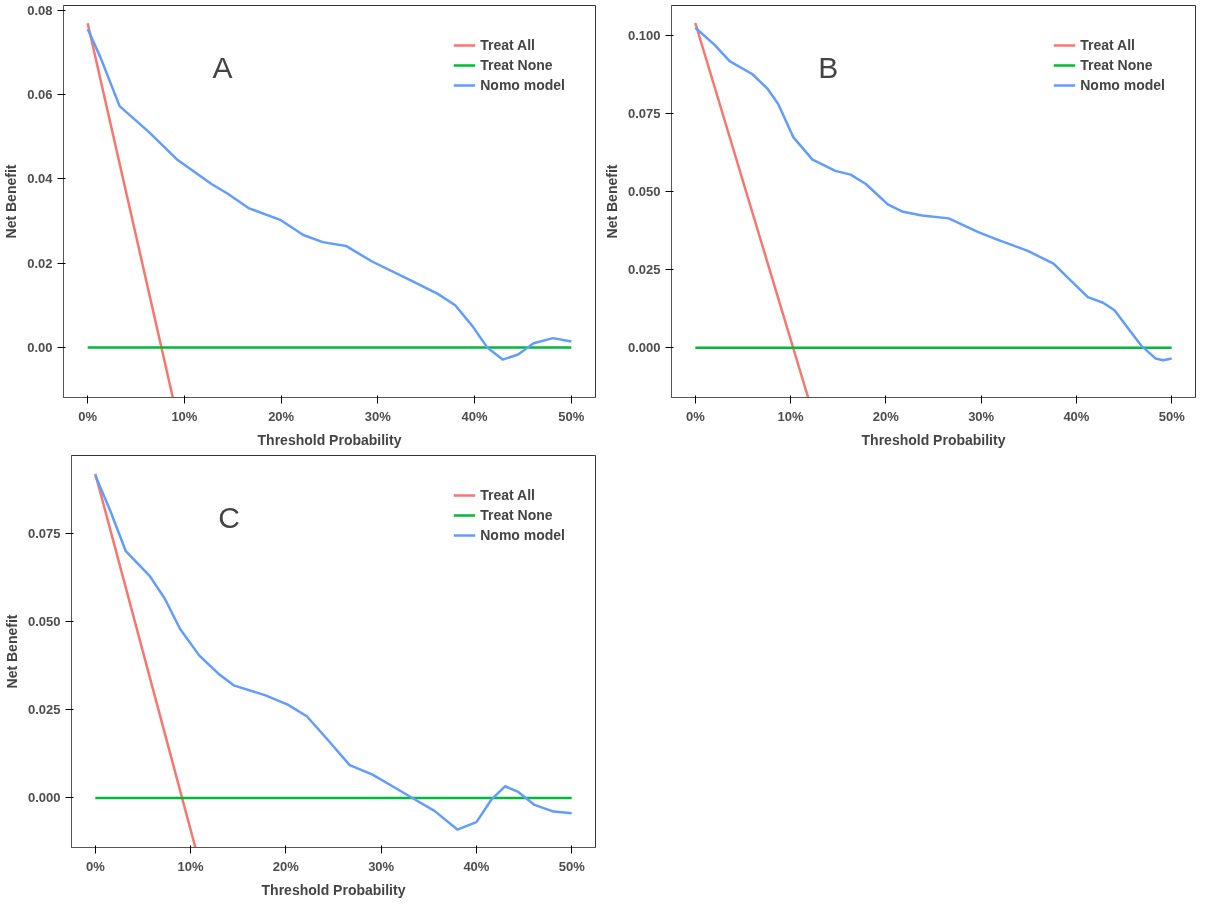 This screenshot has height=906, width=1208. I want to click on y-tick-label: 0.100, so click(644, 35).